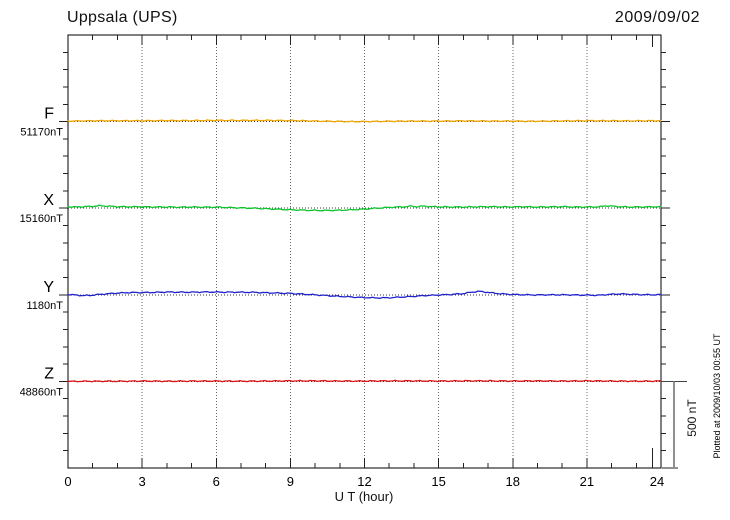  What do you see at coordinates (49, 373) in the screenshot?
I see `series-letter-Z: Z` at bounding box center [49, 373].